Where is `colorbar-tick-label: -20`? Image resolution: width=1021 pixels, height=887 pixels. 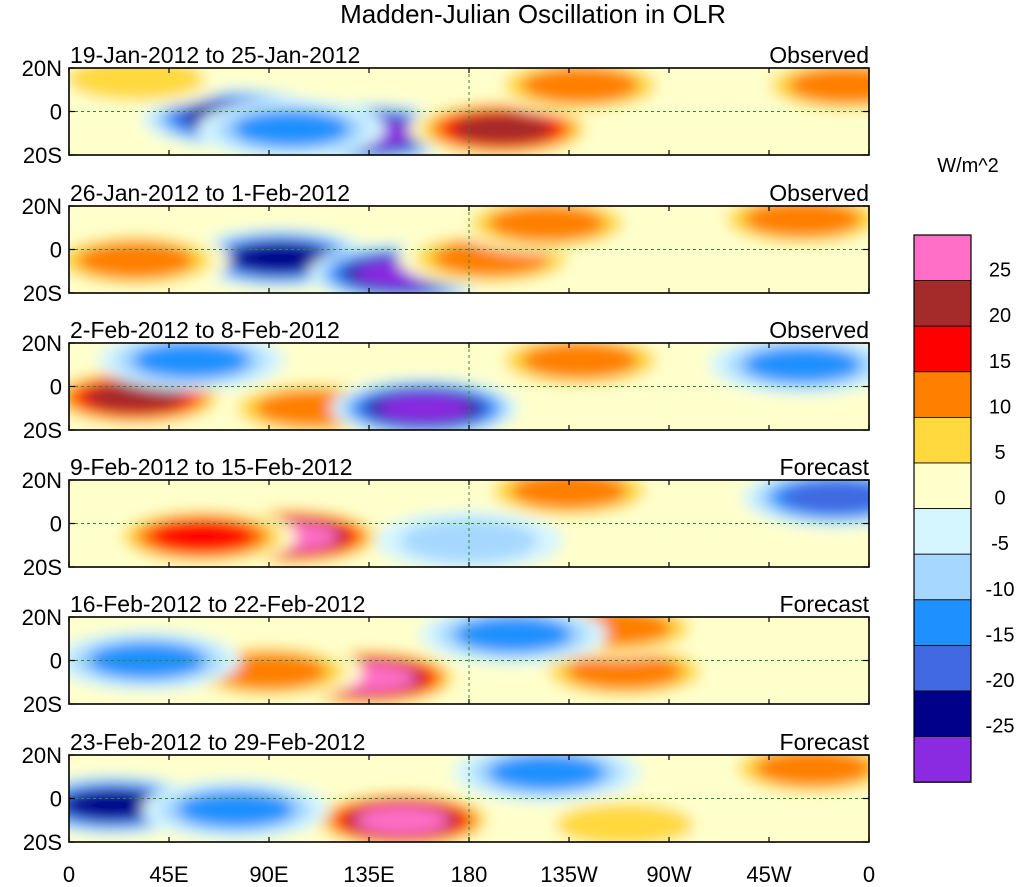 colorbar-tick-label: -20 is located at coordinates (1000, 681).